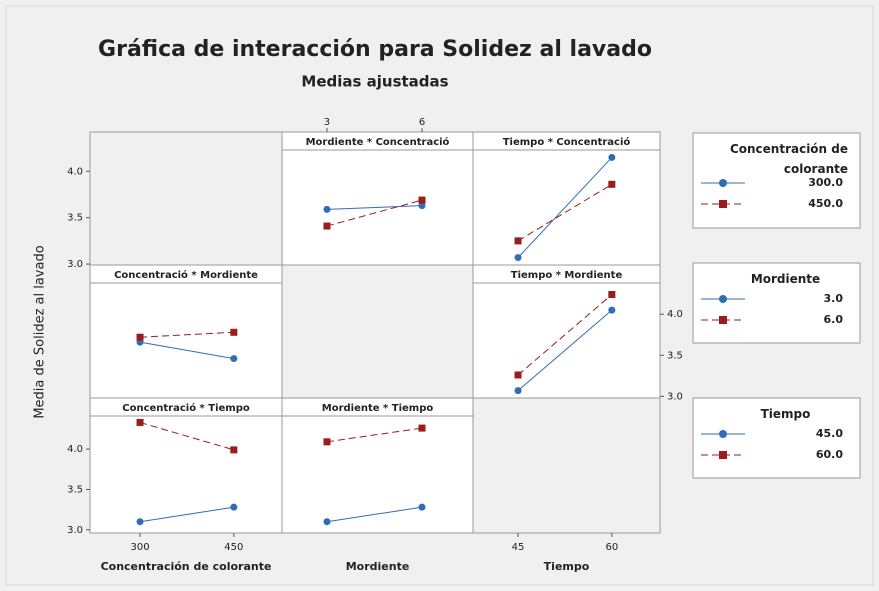 This screenshot has width=879, height=591. I want to click on x-axis-label: Mordiente, so click(378, 566).